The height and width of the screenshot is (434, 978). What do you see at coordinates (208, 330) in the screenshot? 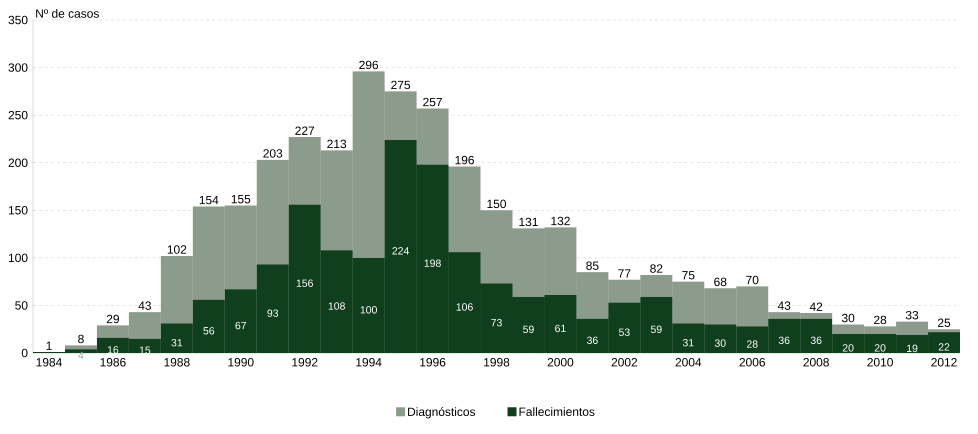
I see `data-label: 56` at bounding box center [208, 330].